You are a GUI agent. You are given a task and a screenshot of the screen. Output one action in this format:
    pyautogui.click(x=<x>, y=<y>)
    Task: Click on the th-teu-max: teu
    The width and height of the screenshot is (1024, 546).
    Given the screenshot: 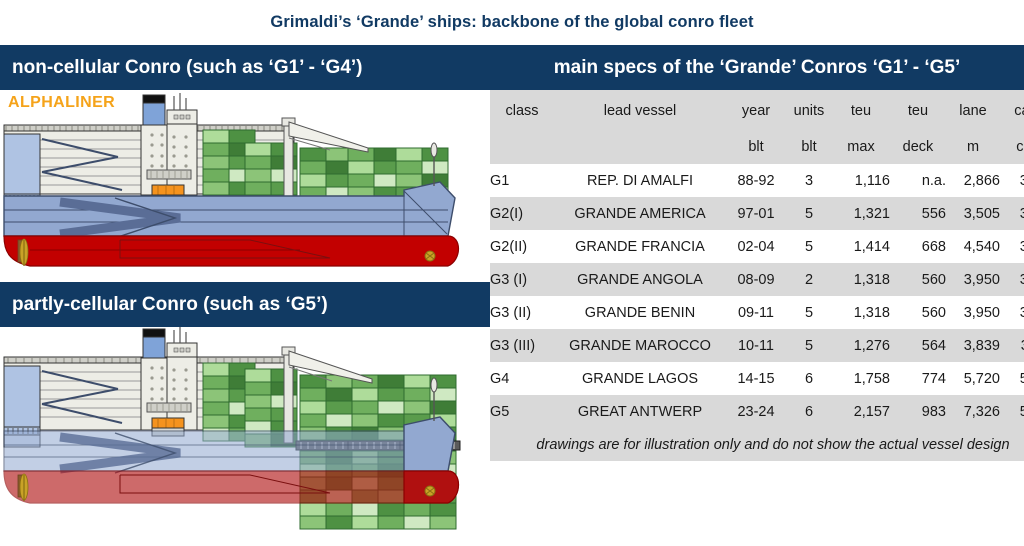 What is the action you would take?
    pyautogui.click(x=861, y=110)
    